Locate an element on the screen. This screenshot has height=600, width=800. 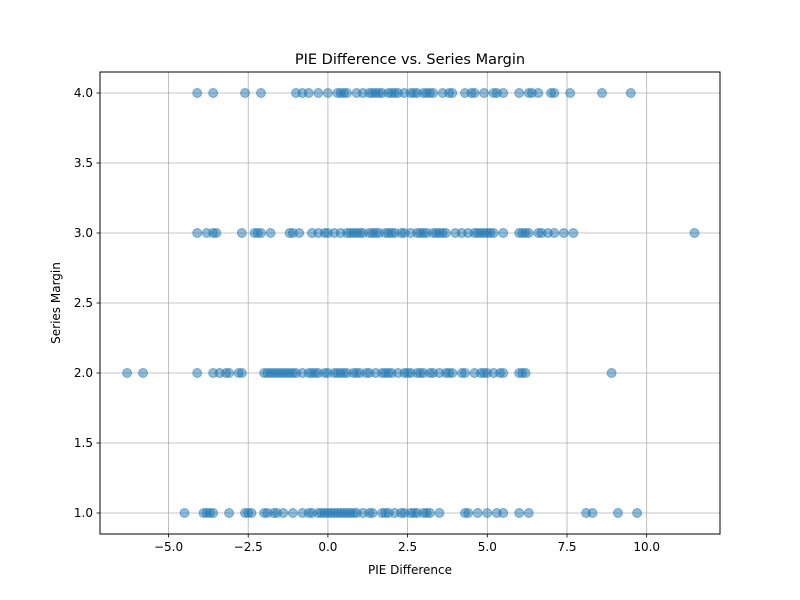
x-tick-label: 2.5 is located at coordinates (407, 547).